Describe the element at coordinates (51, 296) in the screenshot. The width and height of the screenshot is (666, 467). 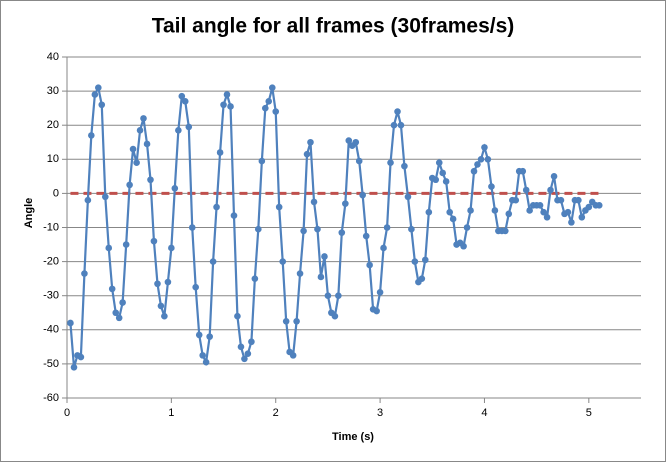
I see `y-tick-label: -30` at that location.